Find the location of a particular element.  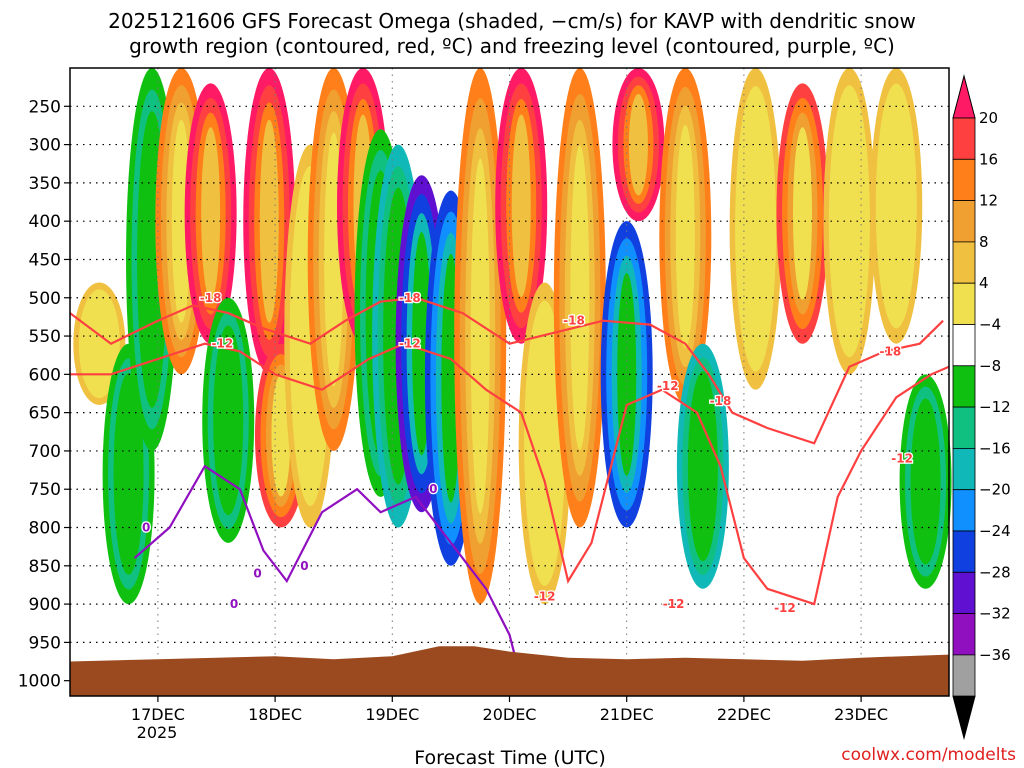

y-tick-label: 800 is located at coordinates (45, 529).